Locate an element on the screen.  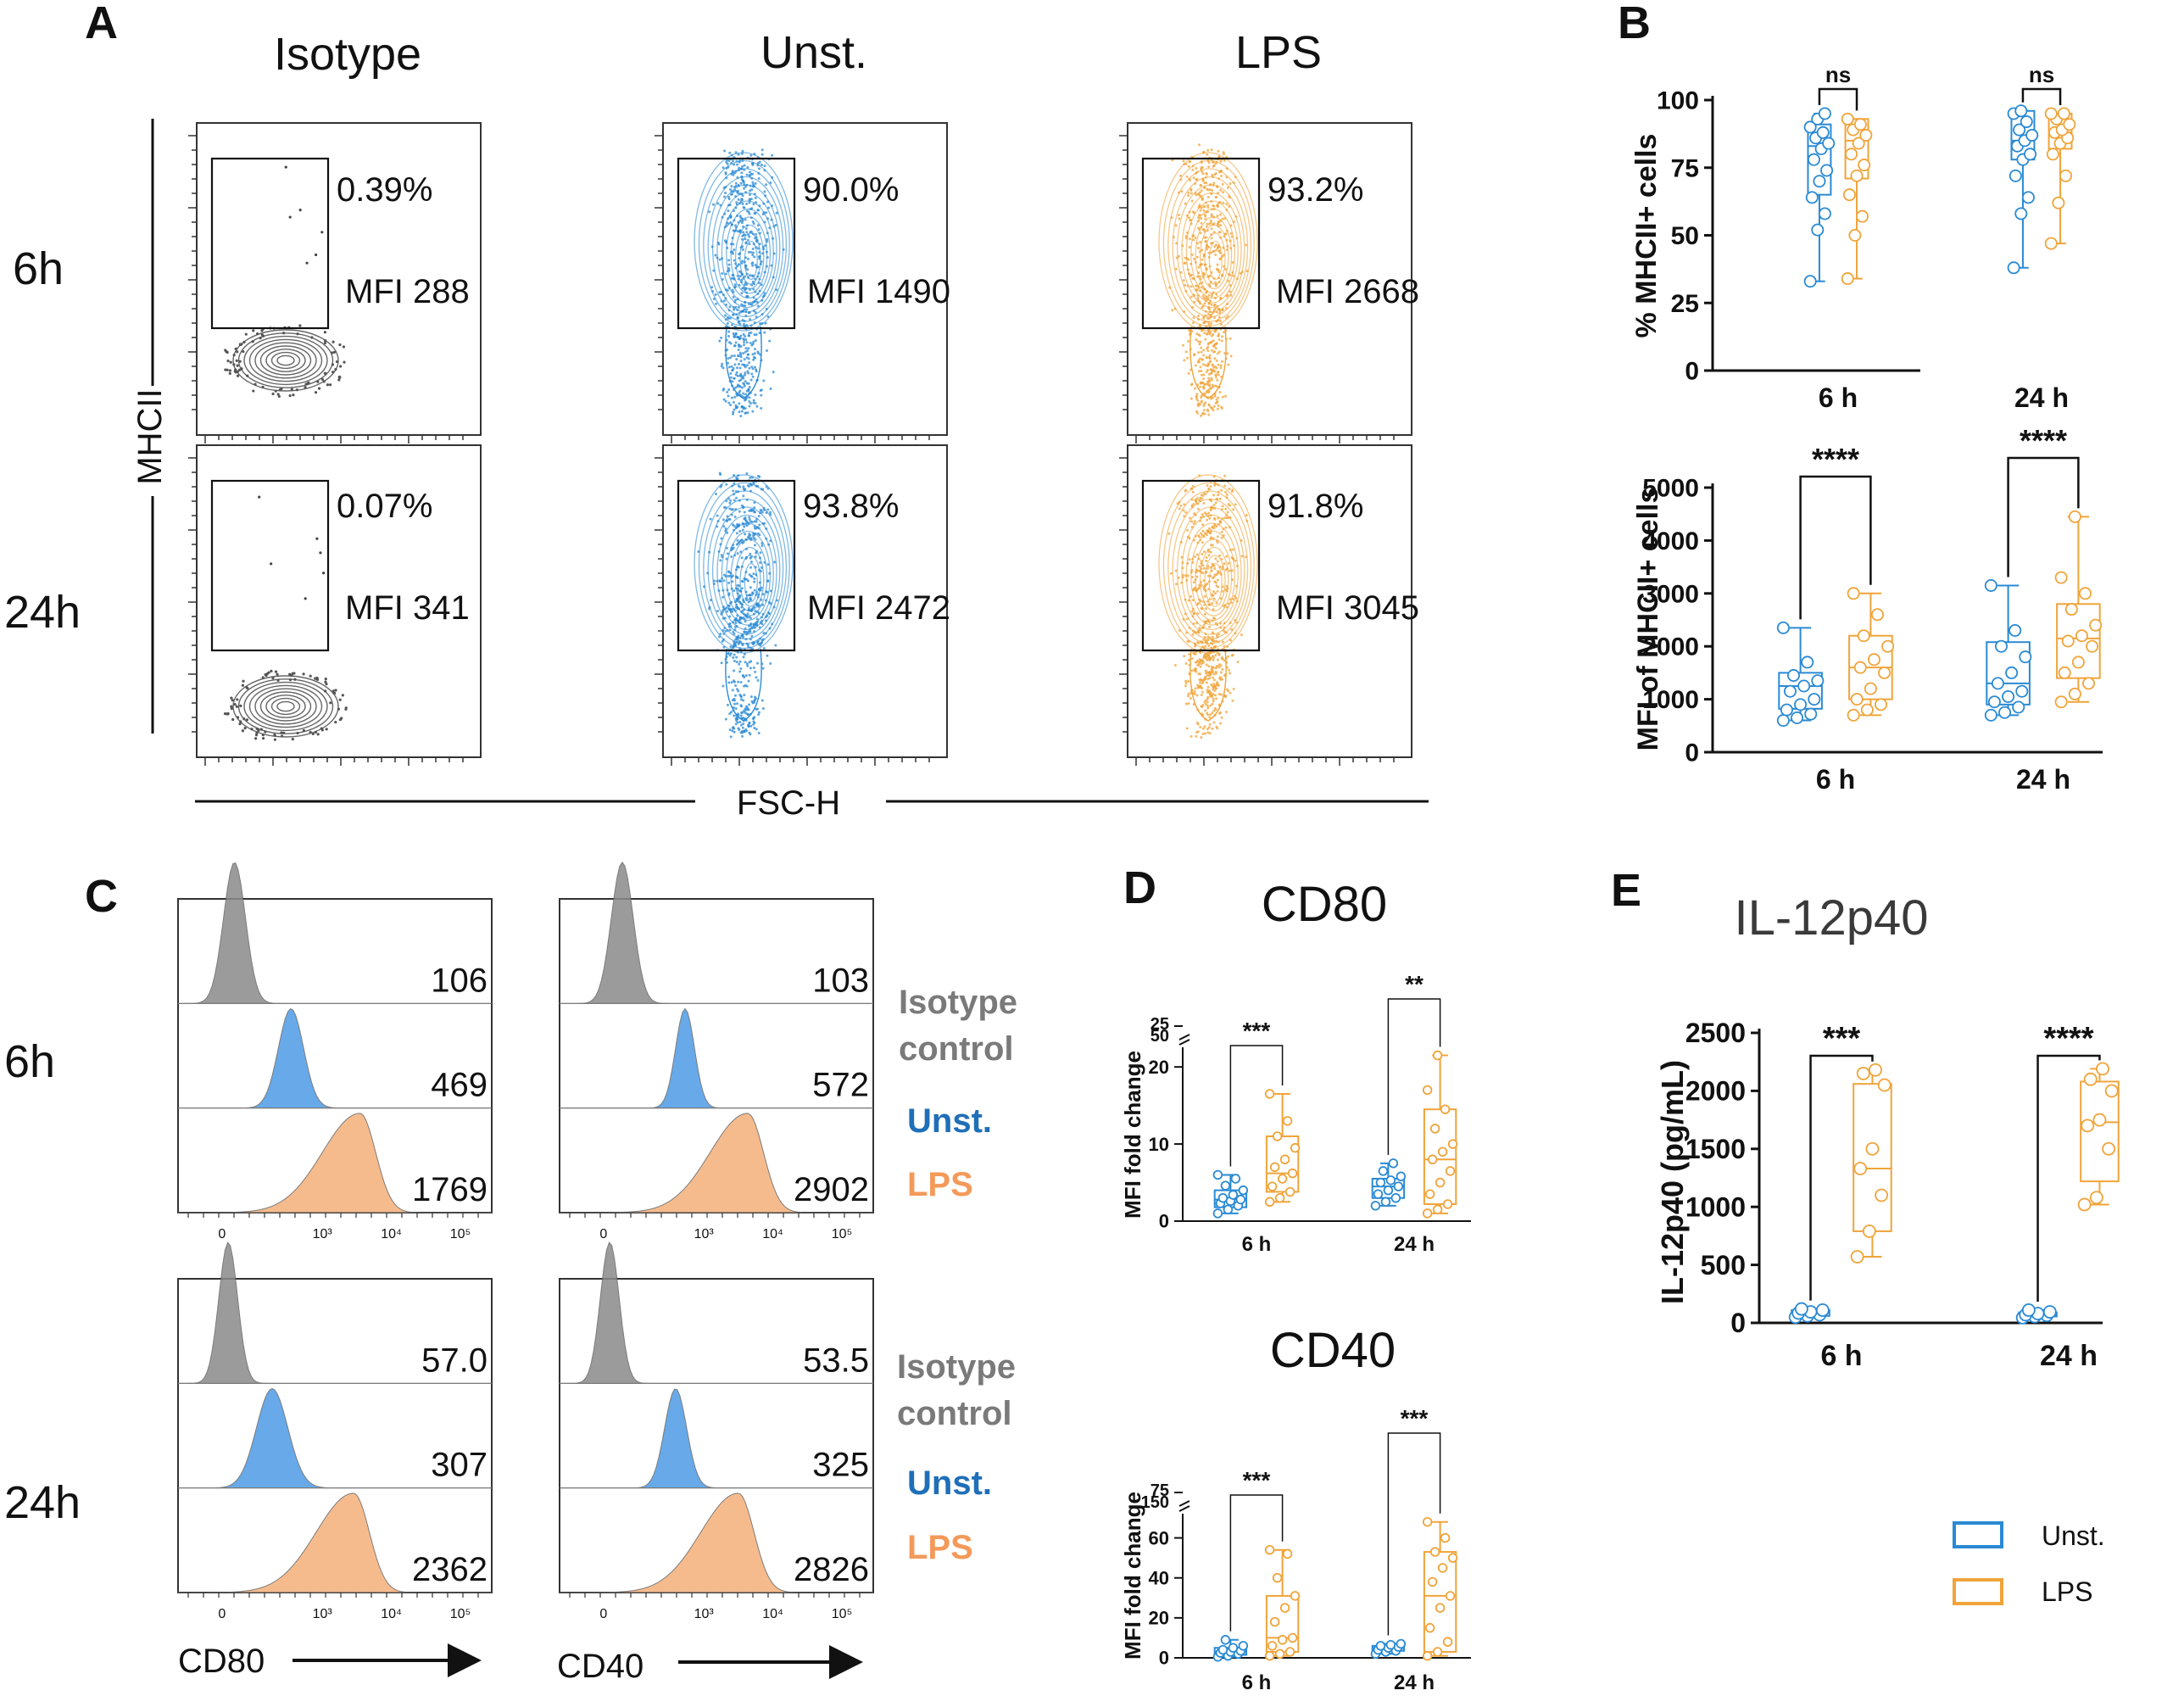
box-Unst.-24 h is located at coordinates (1388, 1649).